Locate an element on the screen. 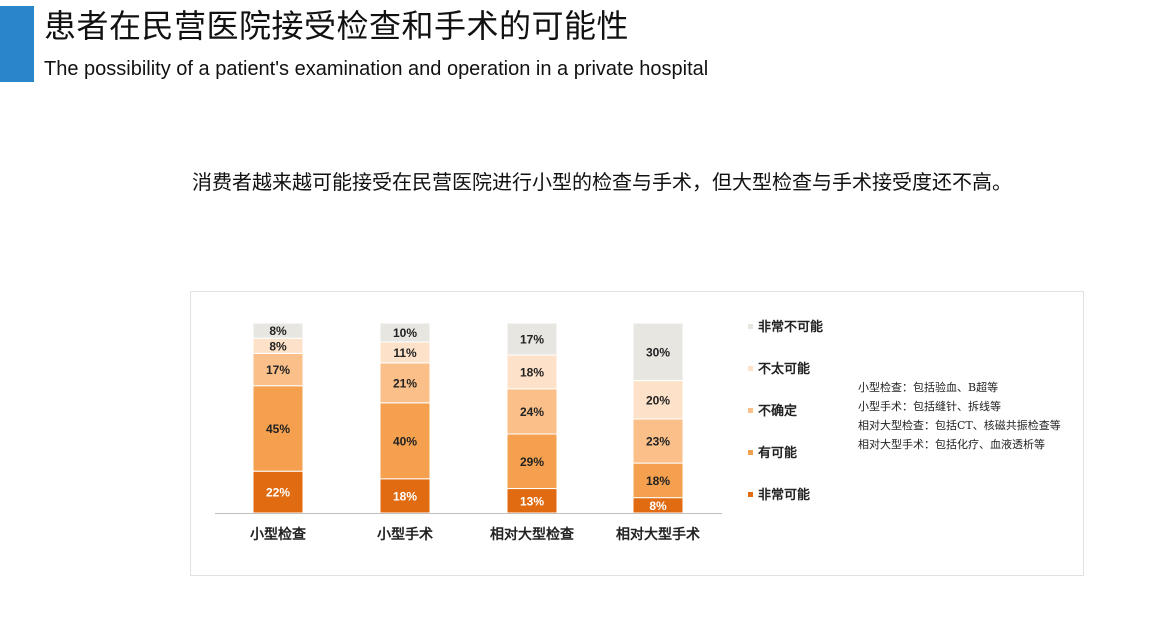 This screenshot has height=625, width=1168. x-axis-tick-label: 相对大型检查 is located at coordinates (532, 534).